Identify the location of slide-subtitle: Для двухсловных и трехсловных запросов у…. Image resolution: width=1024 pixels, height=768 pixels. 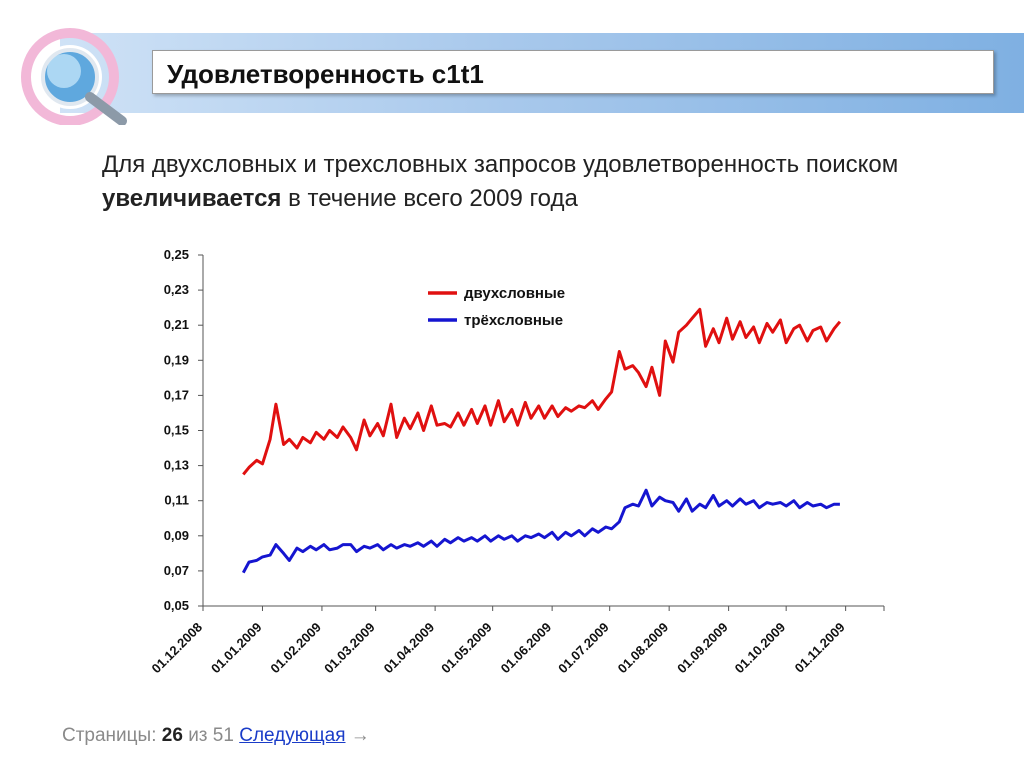
(532, 182).